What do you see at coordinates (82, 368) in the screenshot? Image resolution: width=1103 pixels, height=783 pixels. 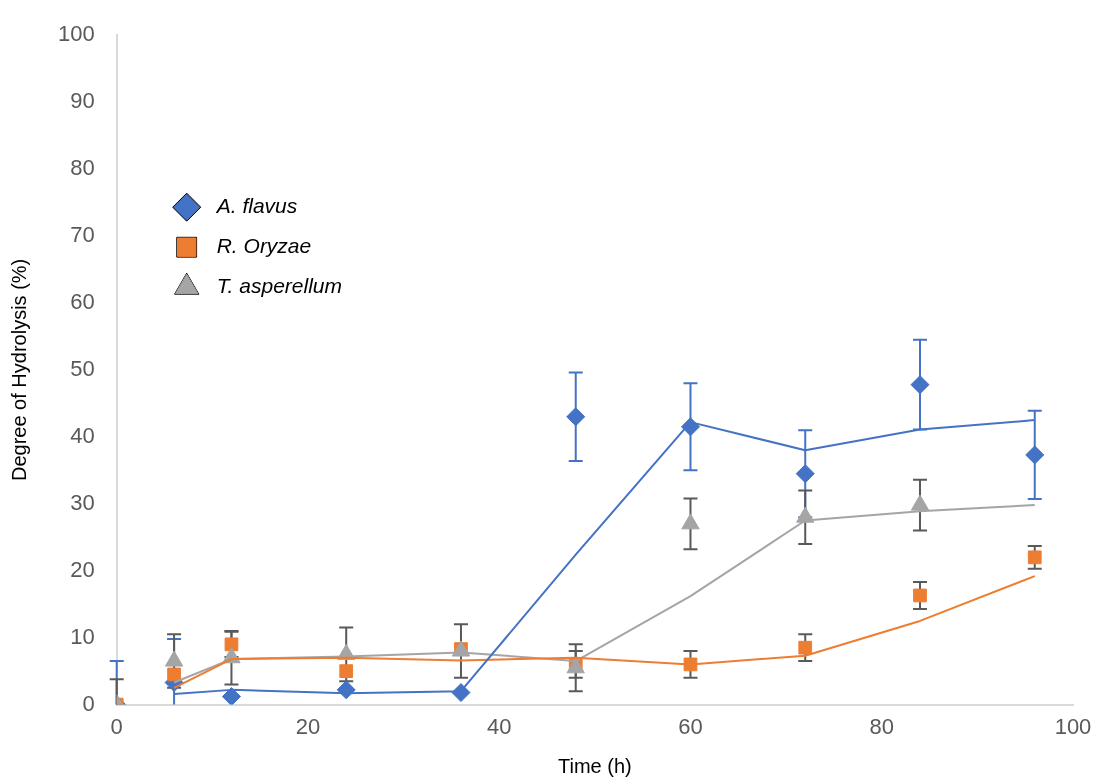 I see `y-tick-label: 50` at bounding box center [82, 368].